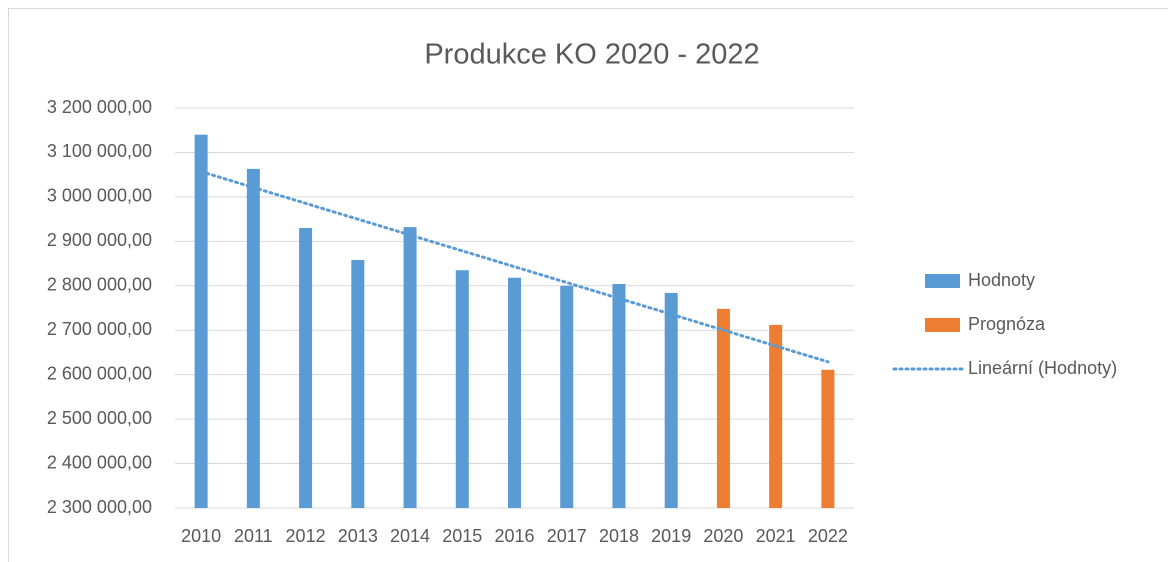 Image resolution: width=1168 pixels, height=562 pixels. I want to click on y-tick-label: 2 400 000,00, so click(99, 462).